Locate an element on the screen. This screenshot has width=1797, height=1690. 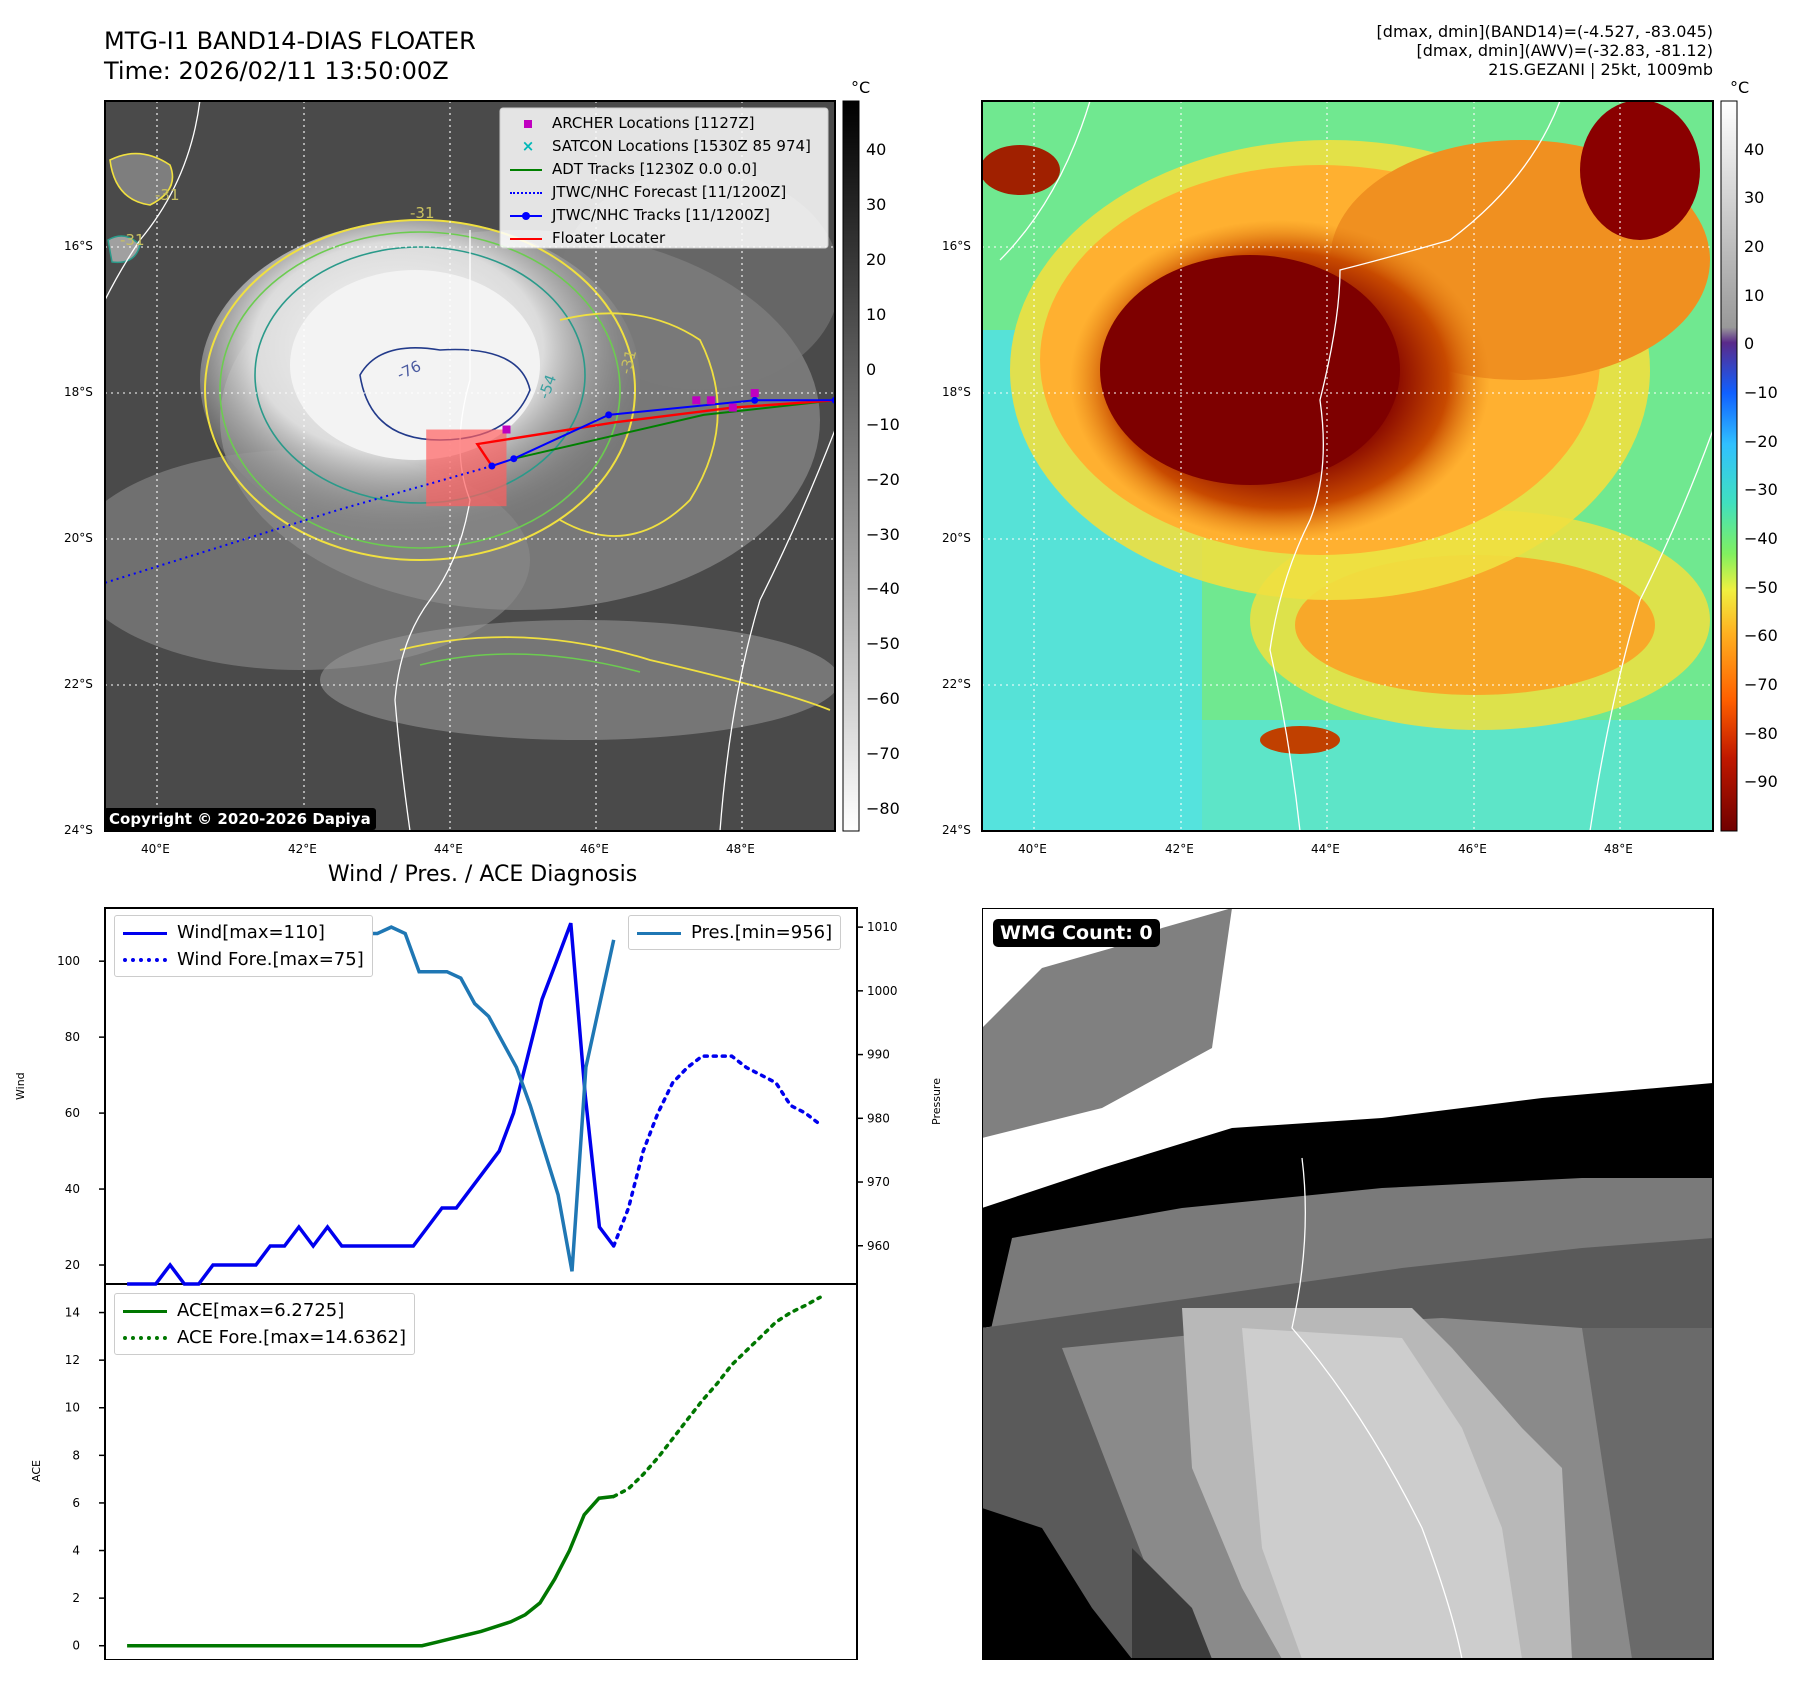
awv-colorbar-unit: °C is located at coordinates (1740, 87).